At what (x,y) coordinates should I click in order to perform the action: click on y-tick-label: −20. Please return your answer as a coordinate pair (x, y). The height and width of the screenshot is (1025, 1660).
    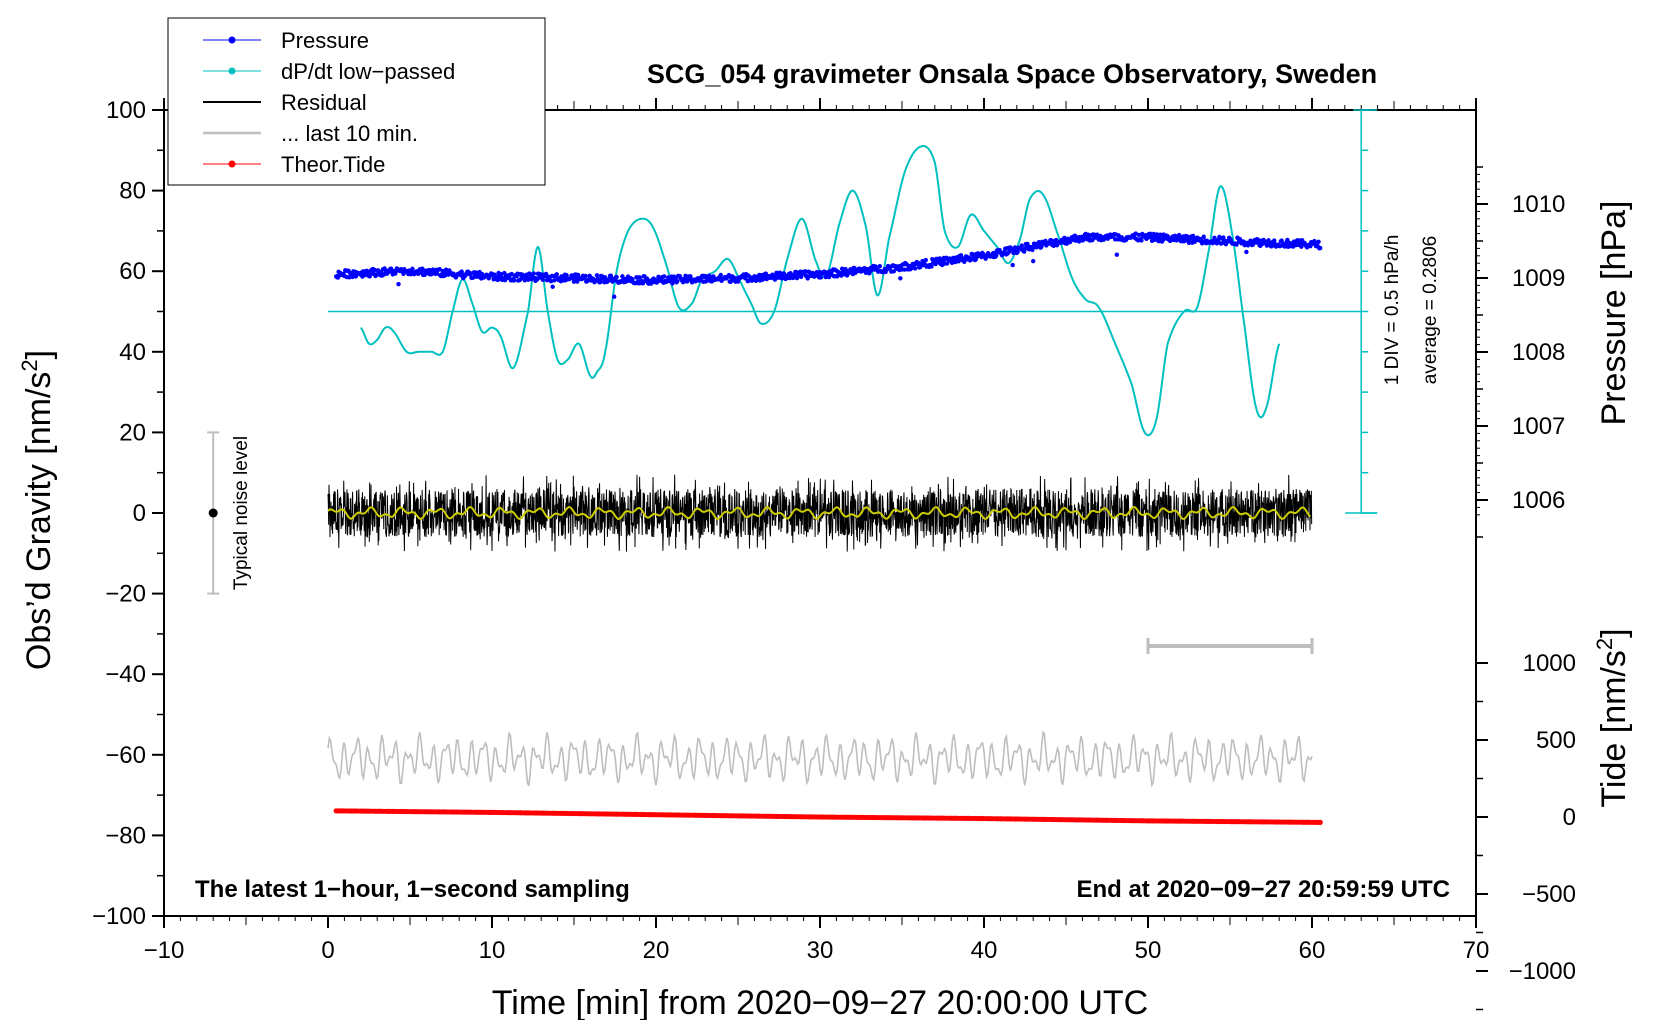
    Looking at the image, I should click on (125, 594).